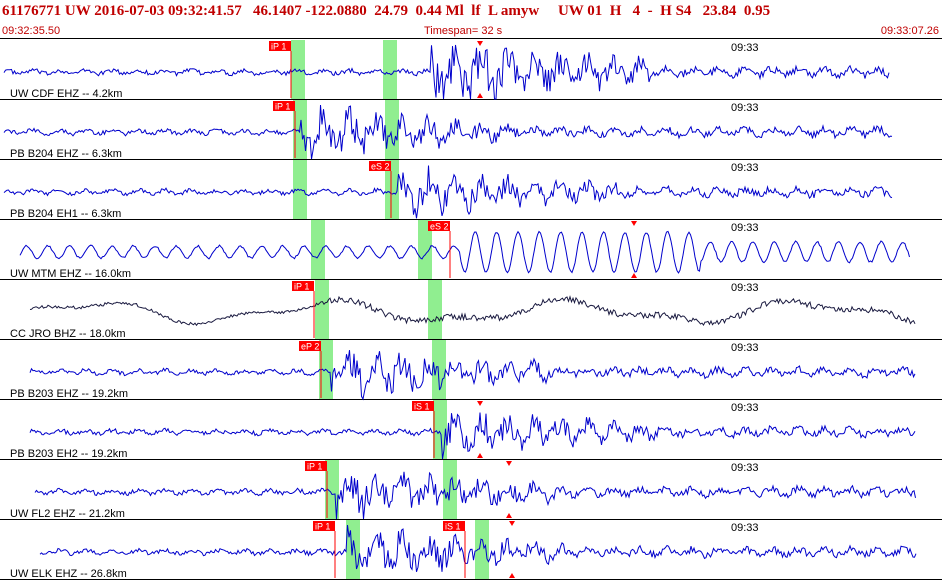 Image resolution: width=942 pixels, height=580 pixels. What do you see at coordinates (31, 31) in the screenshot?
I see `start-time-label: 09:32:35.50` at bounding box center [31, 31].